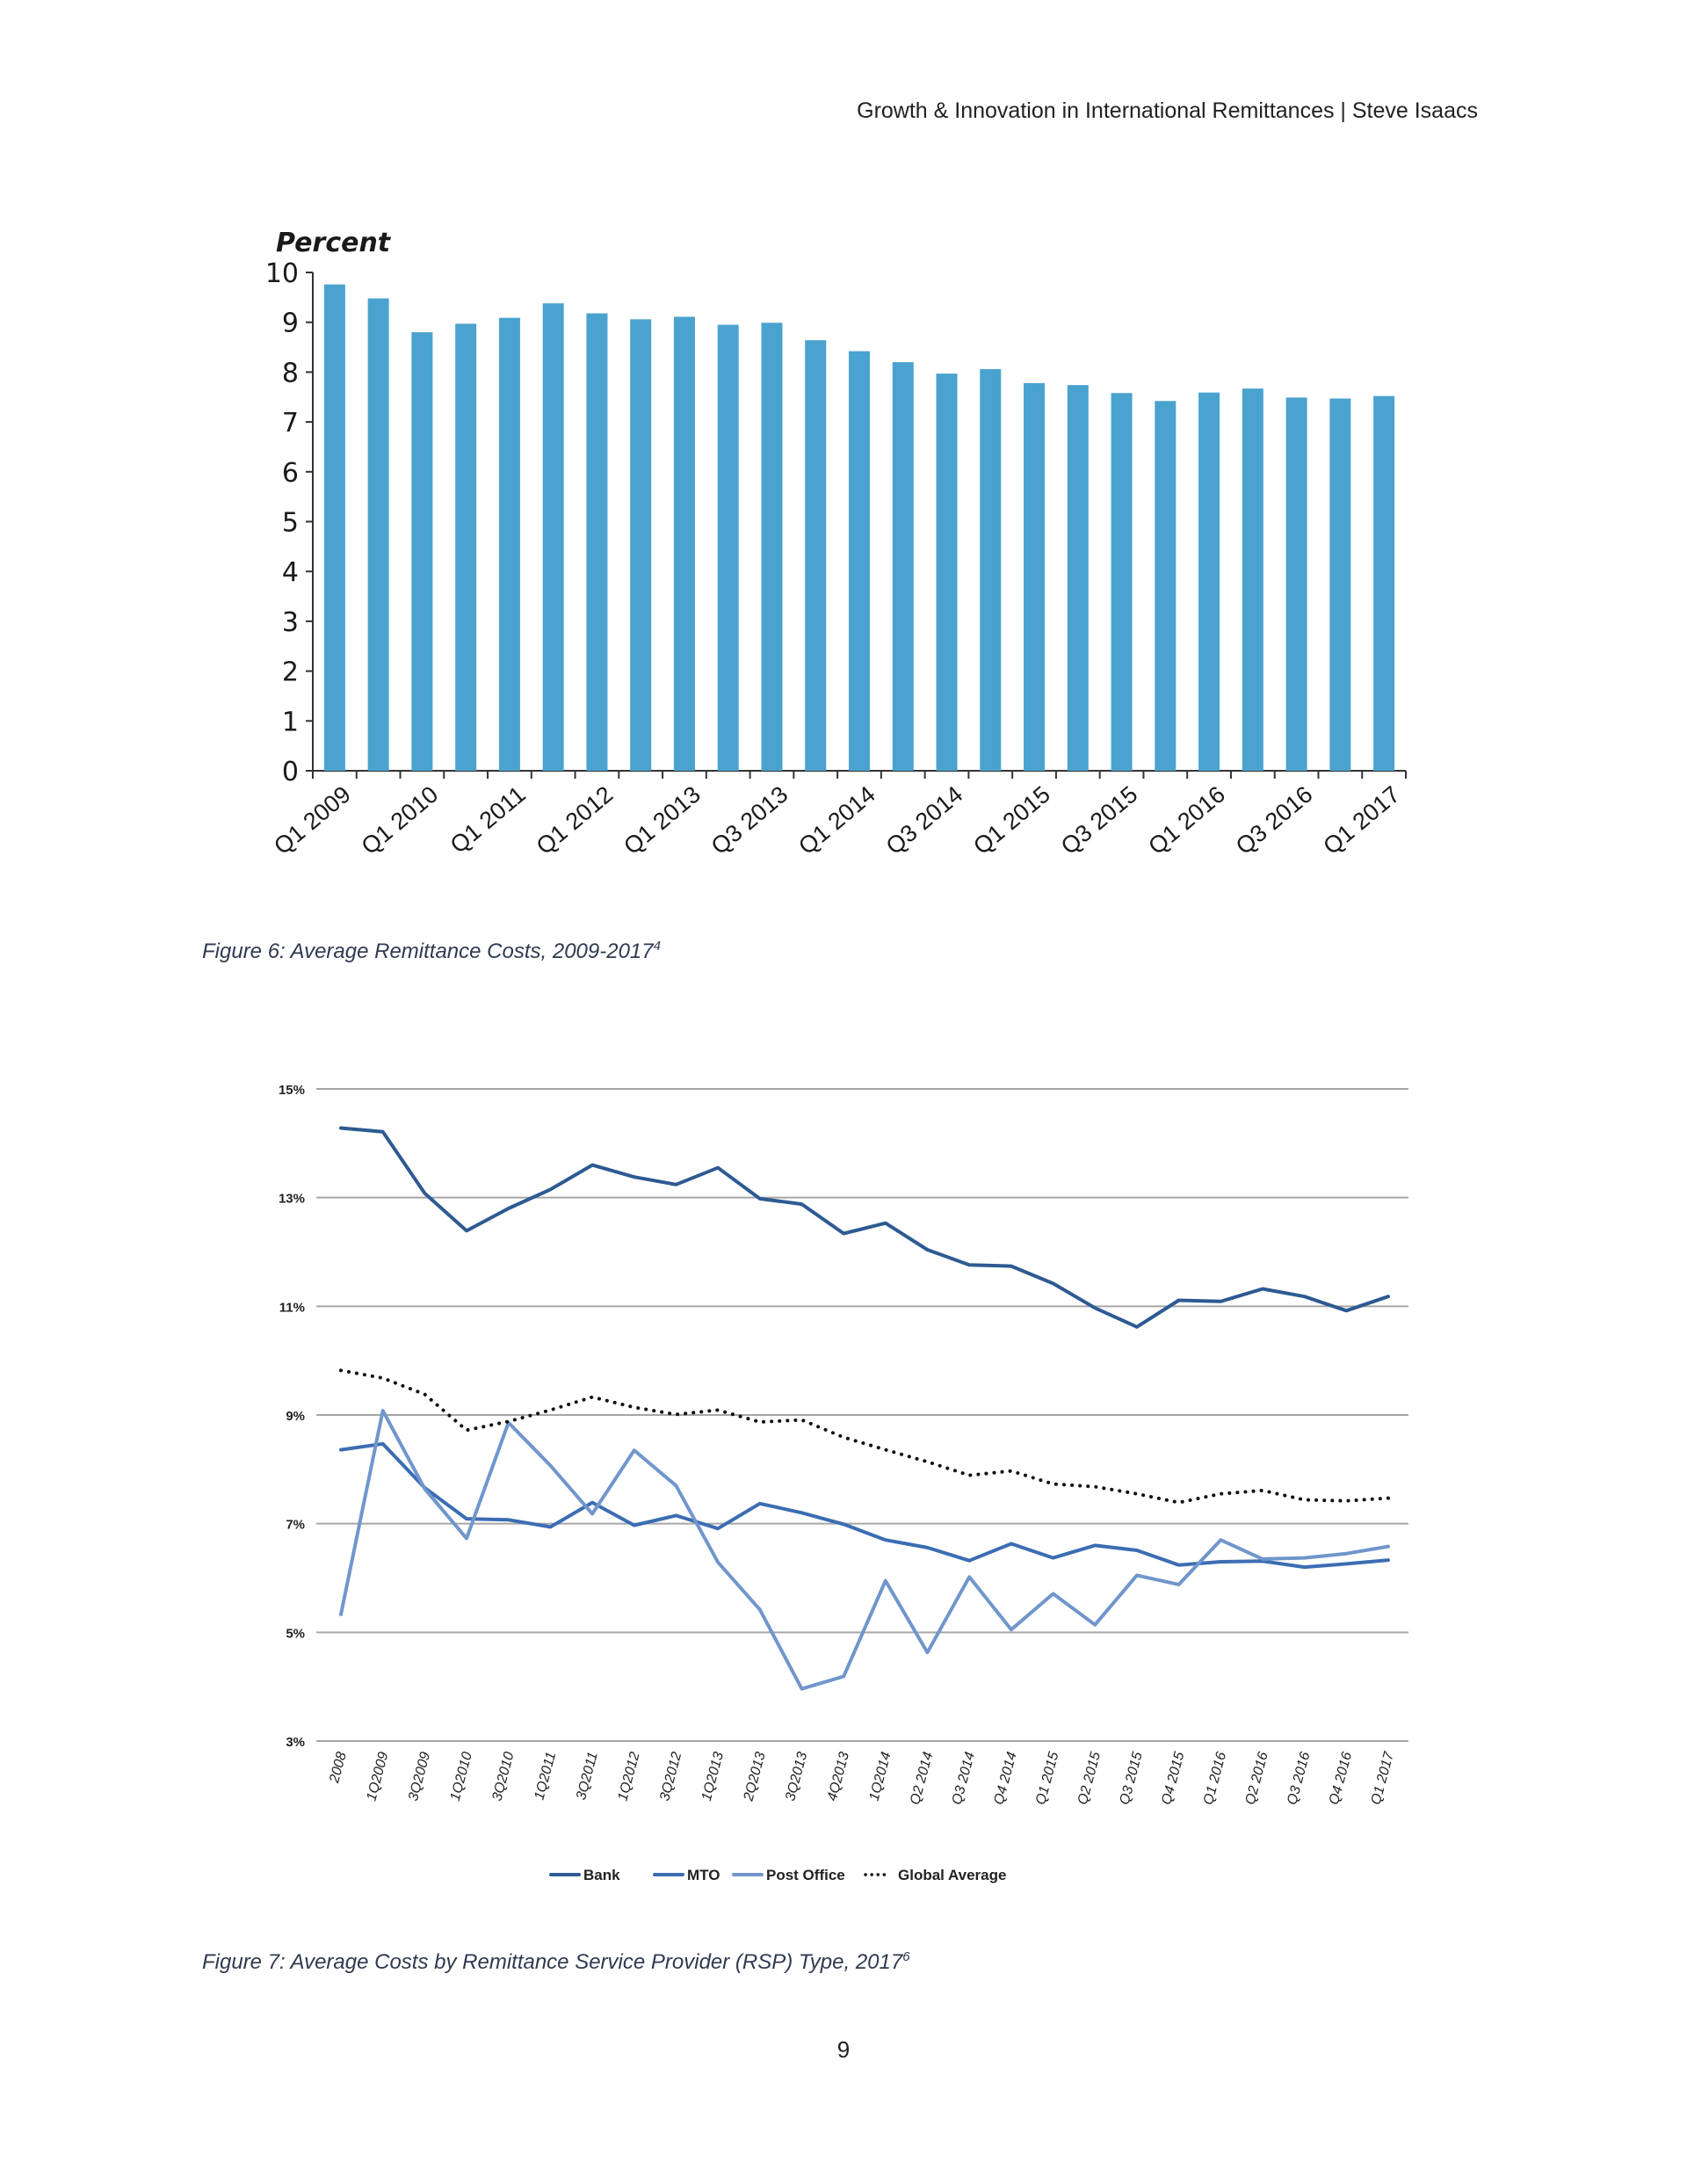  I want to click on line-chart-x-tick-label: 2008, so click(338, 1768).